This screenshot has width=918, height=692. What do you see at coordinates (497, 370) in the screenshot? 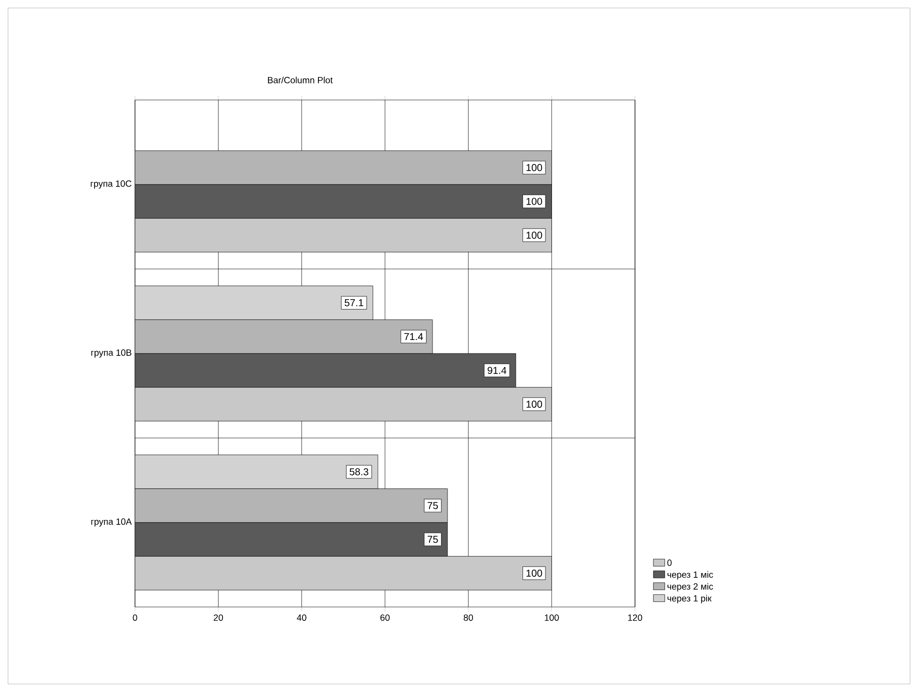
I see `data-label: 91.4` at bounding box center [497, 370].